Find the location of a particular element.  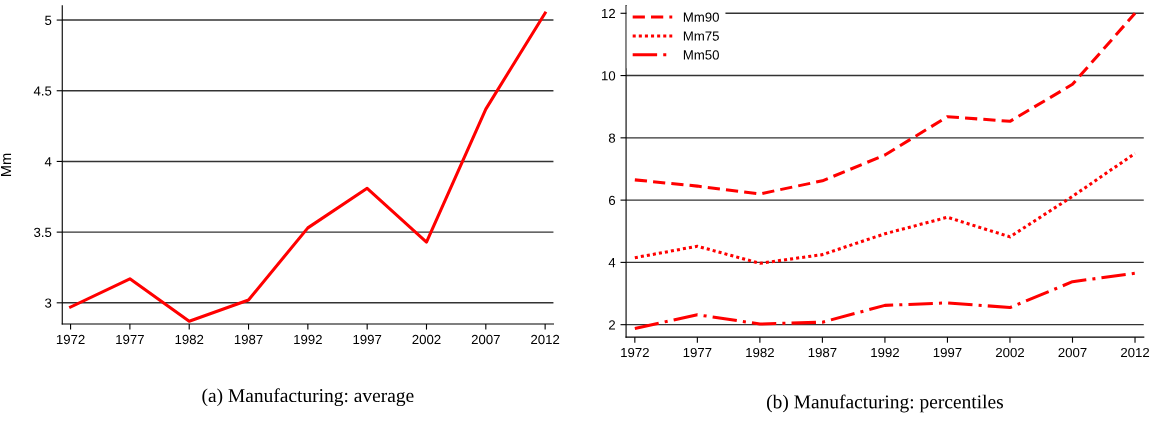

y-tick-label: 4.5 is located at coordinates (42, 91).